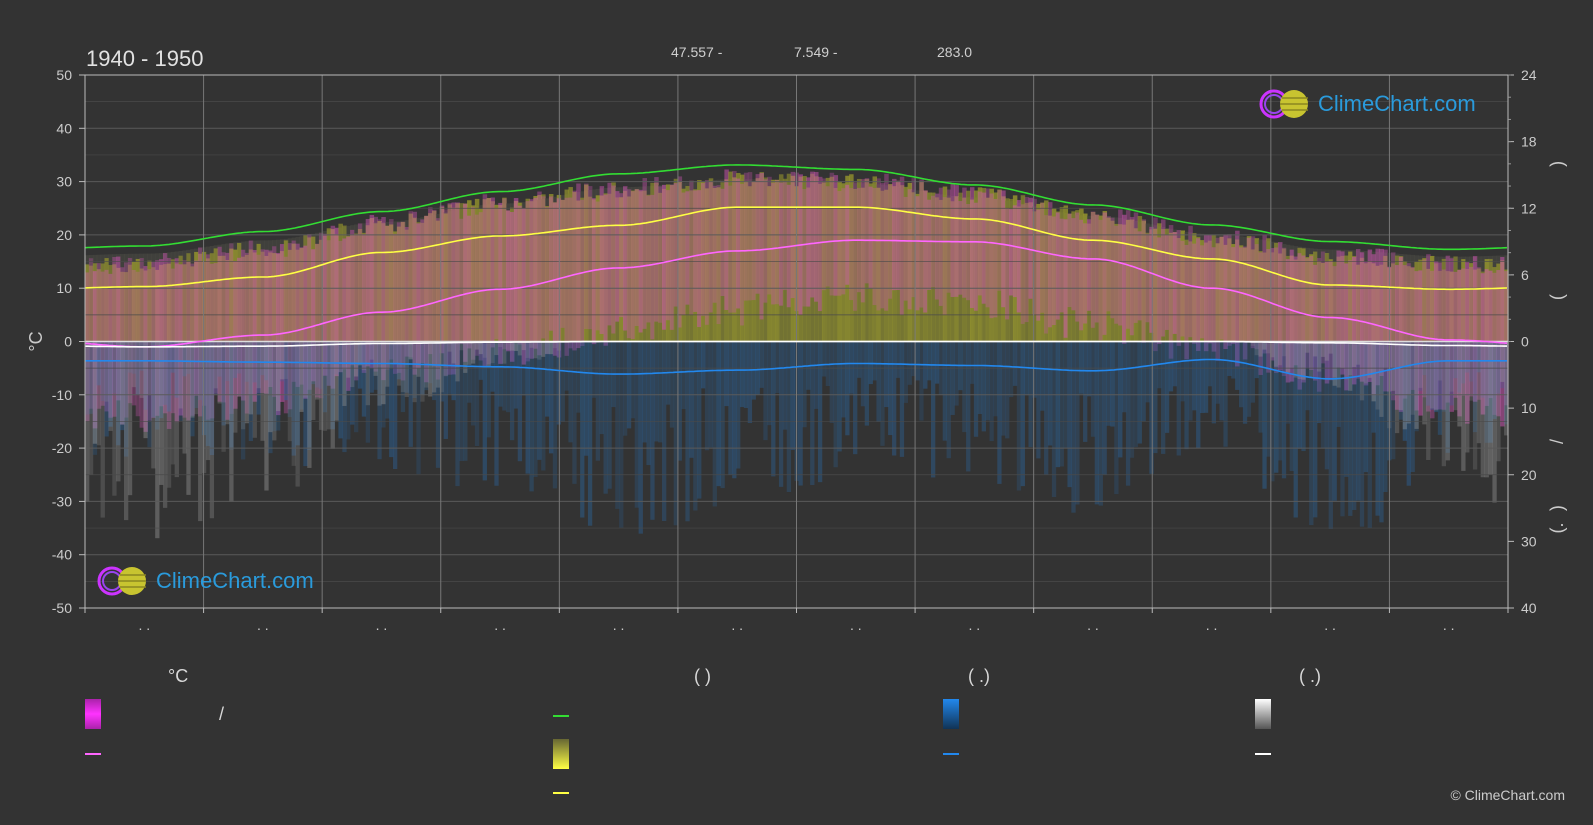 This screenshot has width=1593, height=825. Describe the element at coordinates (1529, 608) in the screenshot. I see `right-tick-label: 40` at that location.